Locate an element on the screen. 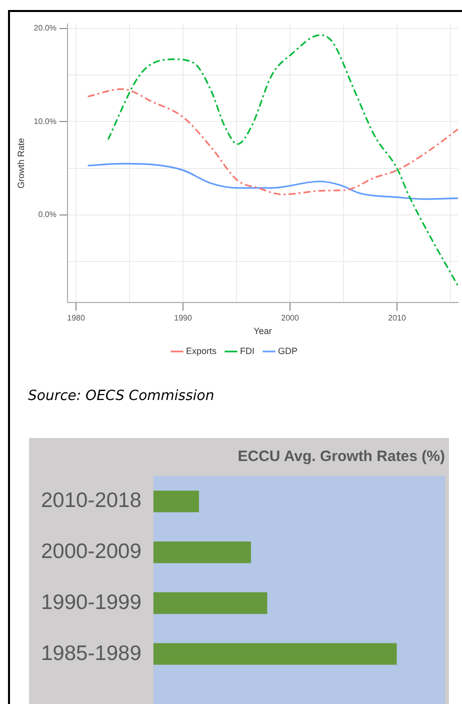 The width and height of the screenshot is (462, 704). legend-label: GDP is located at coordinates (288, 351).